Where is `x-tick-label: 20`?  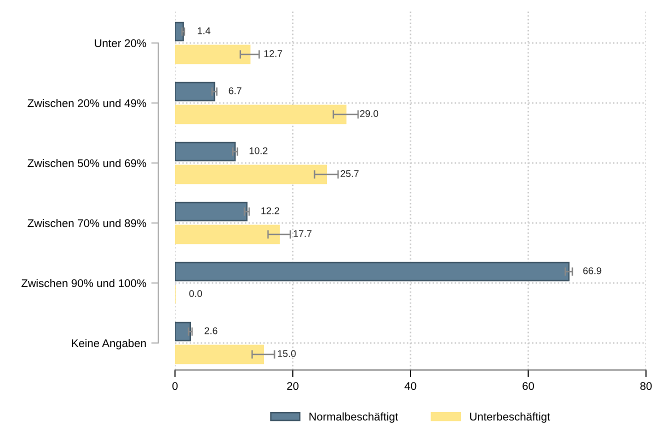
x-tick-label: 20 is located at coordinates (292, 386).